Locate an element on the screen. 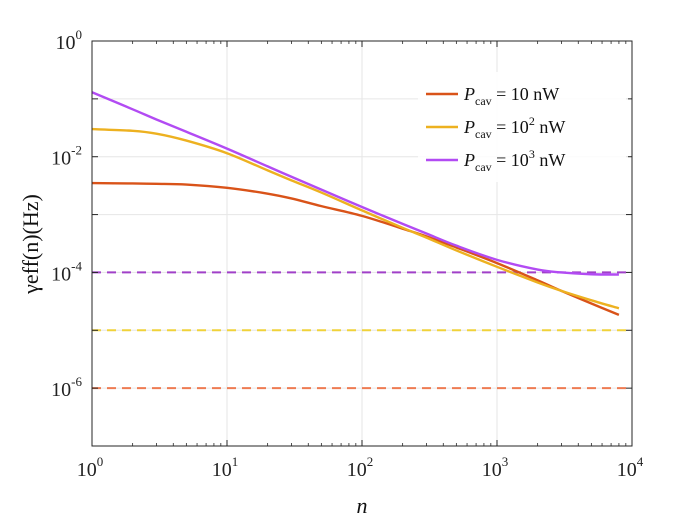 The height and width of the screenshot is (525, 700). x-tick-labels: 10⁰ 10¹ 10² 10³ 10⁴ is located at coordinates (360, 467).